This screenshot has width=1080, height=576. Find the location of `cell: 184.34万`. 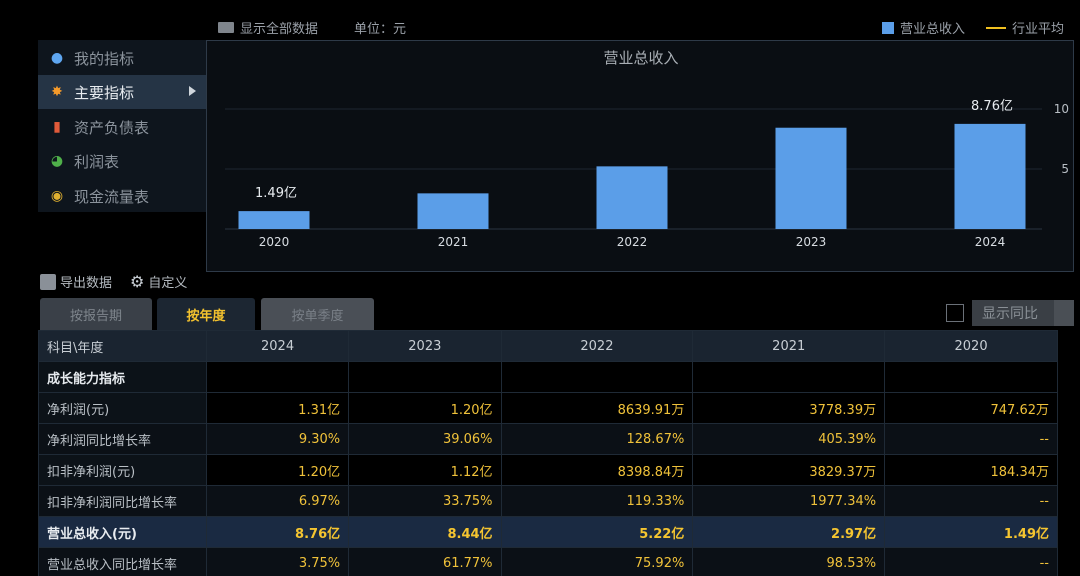

cell: 184.34万 is located at coordinates (971, 470).